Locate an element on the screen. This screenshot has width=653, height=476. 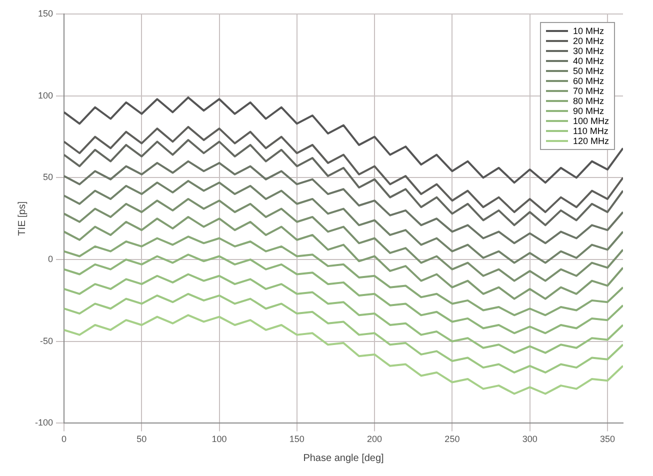
legend-label: 20 MHz is located at coordinates (588, 41).